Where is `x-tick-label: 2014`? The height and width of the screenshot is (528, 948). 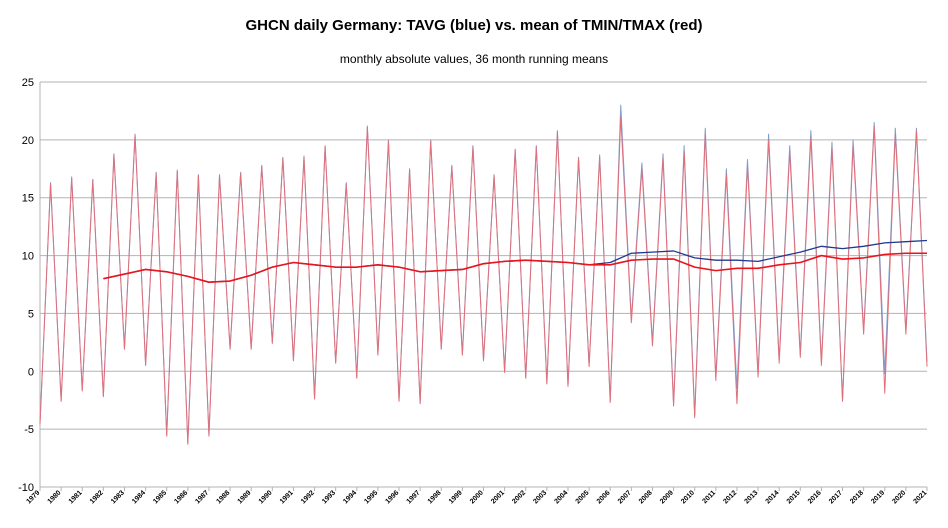 x-tick-label: 2014 is located at coordinates (773, 497).